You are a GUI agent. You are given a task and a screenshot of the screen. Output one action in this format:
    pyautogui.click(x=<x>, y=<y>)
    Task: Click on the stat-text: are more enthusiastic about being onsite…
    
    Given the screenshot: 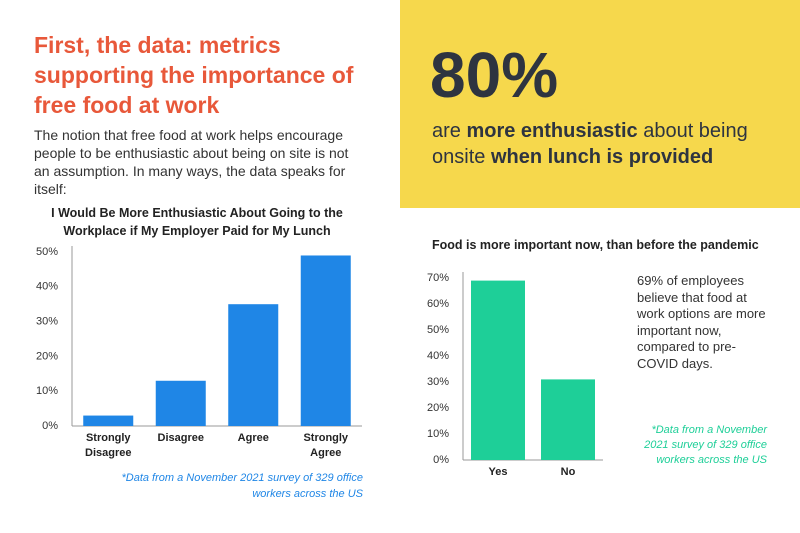 What is the action you would take?
    pyautogui.click(x=604, y=144)
    